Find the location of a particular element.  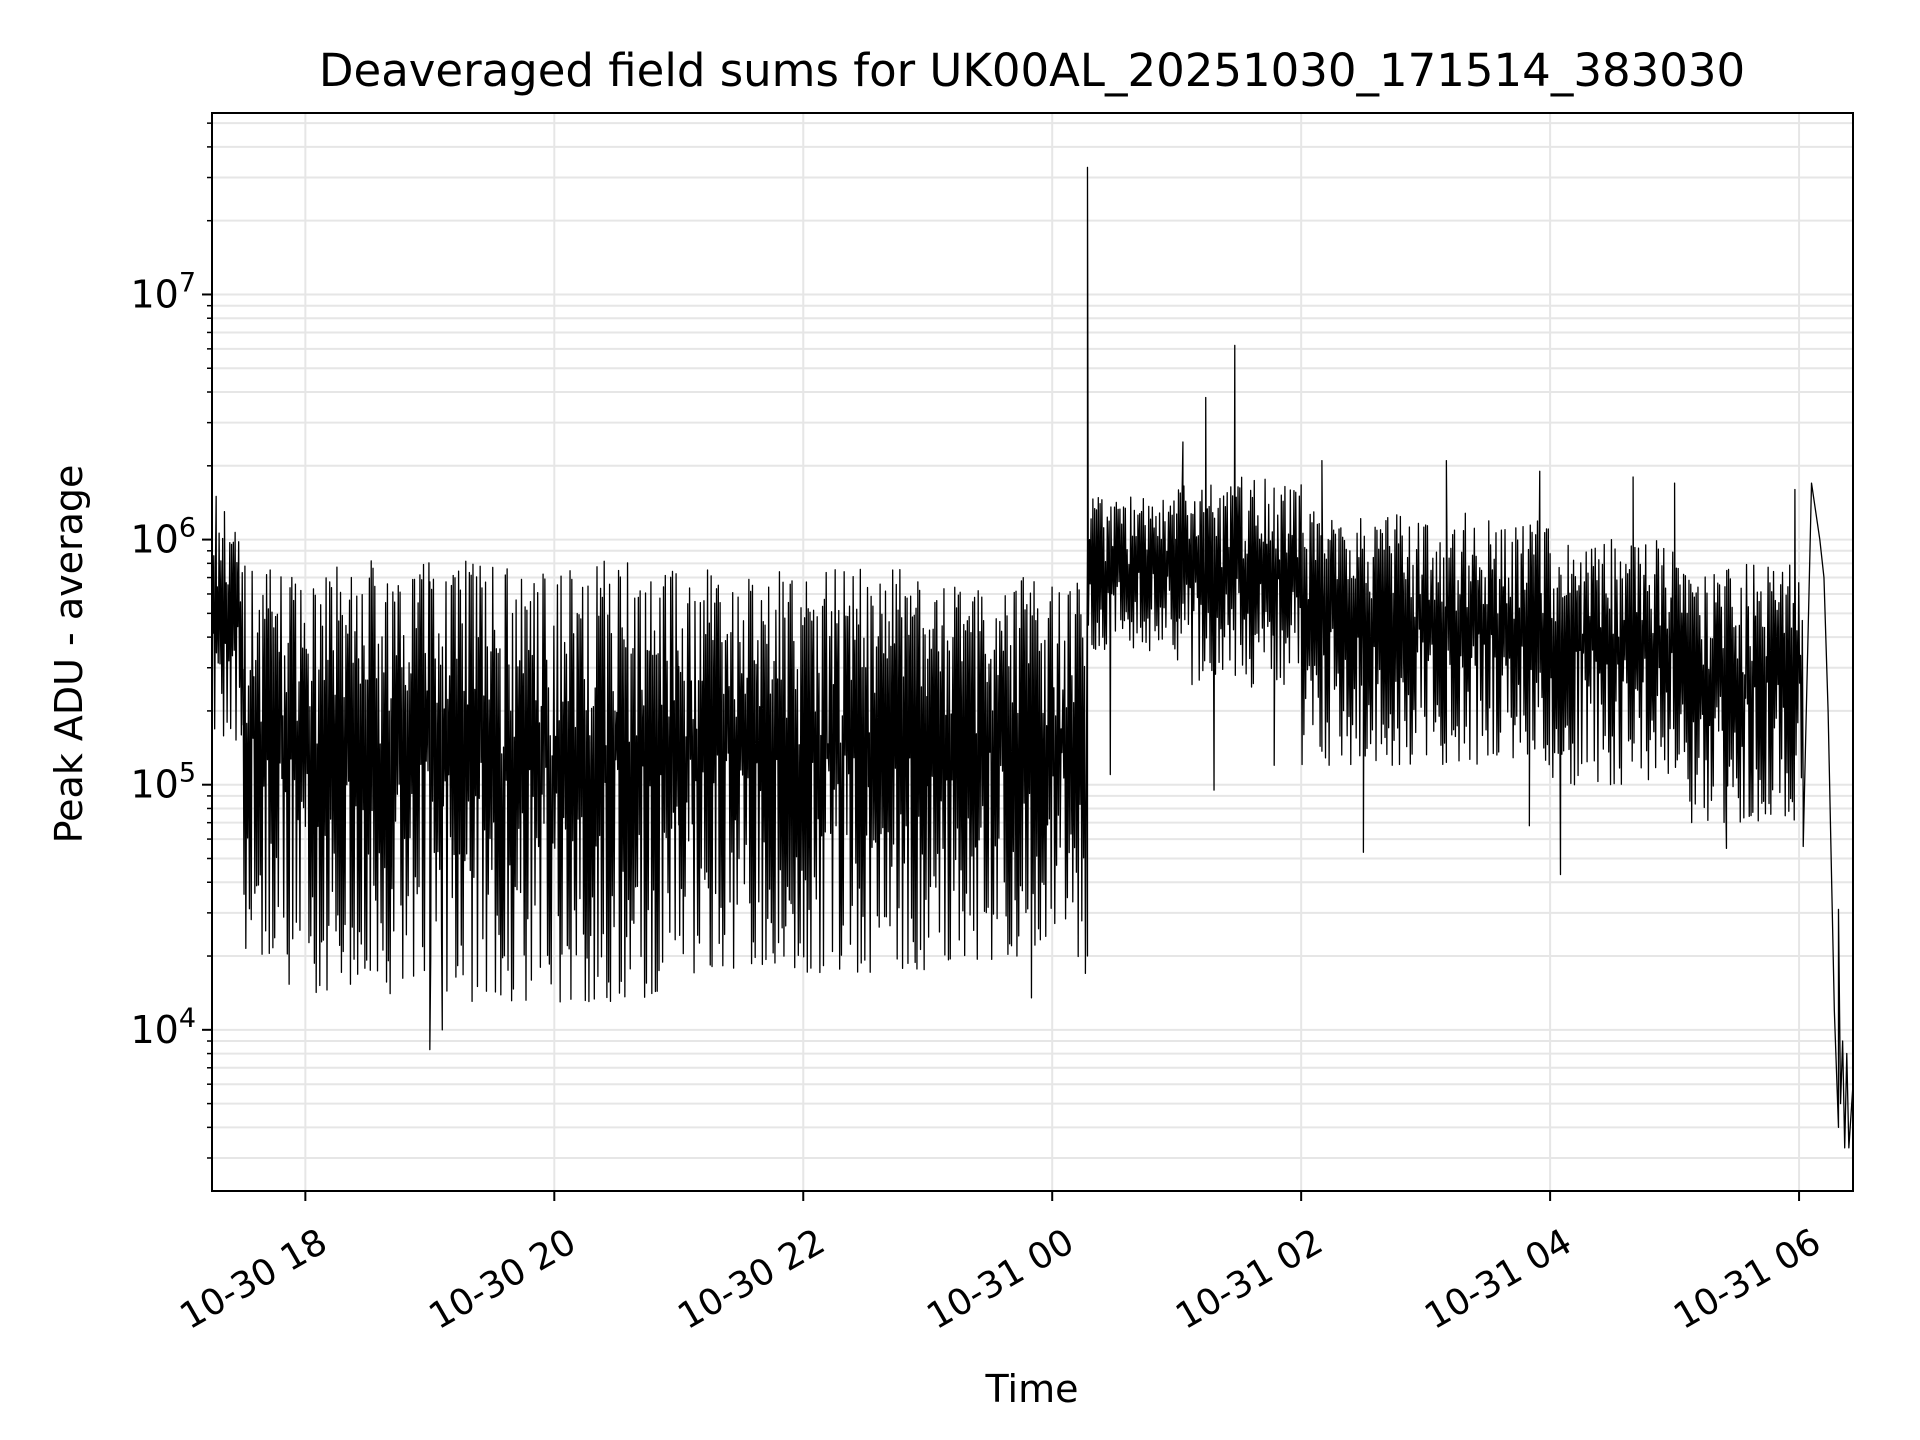

y-tick-label: 106 is located at coordinates (163, 537).